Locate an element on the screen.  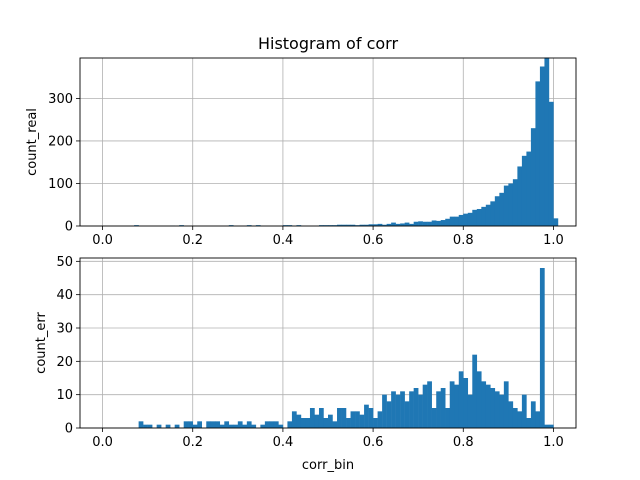
y-tick-label: 100 is located at coordinates (60, 184).